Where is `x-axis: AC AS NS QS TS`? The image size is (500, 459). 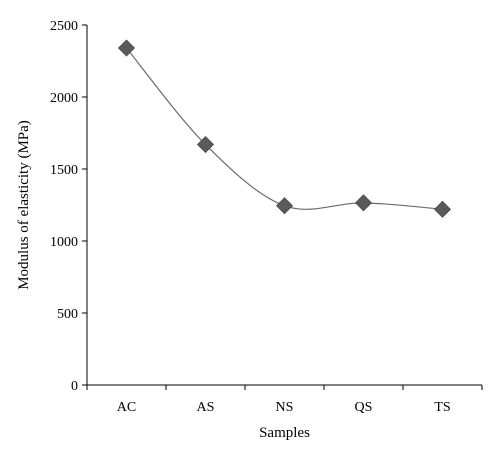
x-axis: AC AS NS QS TS is located at coordinates (284, 399).